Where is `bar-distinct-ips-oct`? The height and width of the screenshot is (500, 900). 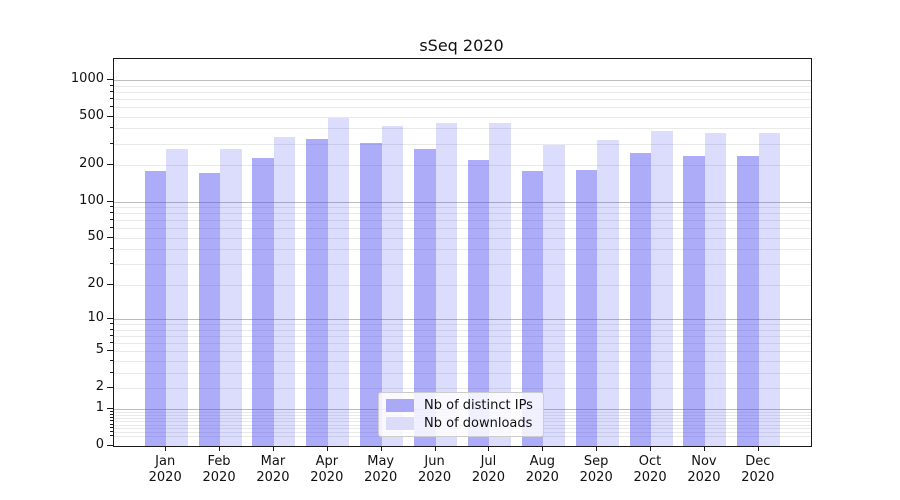
bar-distinct-ips-oct is located at coordinates (640, 299).